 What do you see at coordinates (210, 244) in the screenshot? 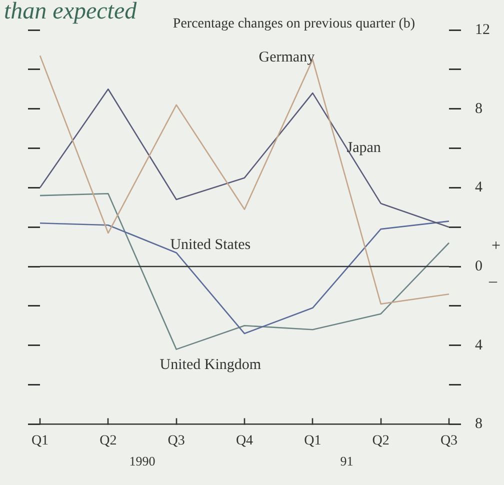
I see `series-label: United States` at bounding box center [210, 244].